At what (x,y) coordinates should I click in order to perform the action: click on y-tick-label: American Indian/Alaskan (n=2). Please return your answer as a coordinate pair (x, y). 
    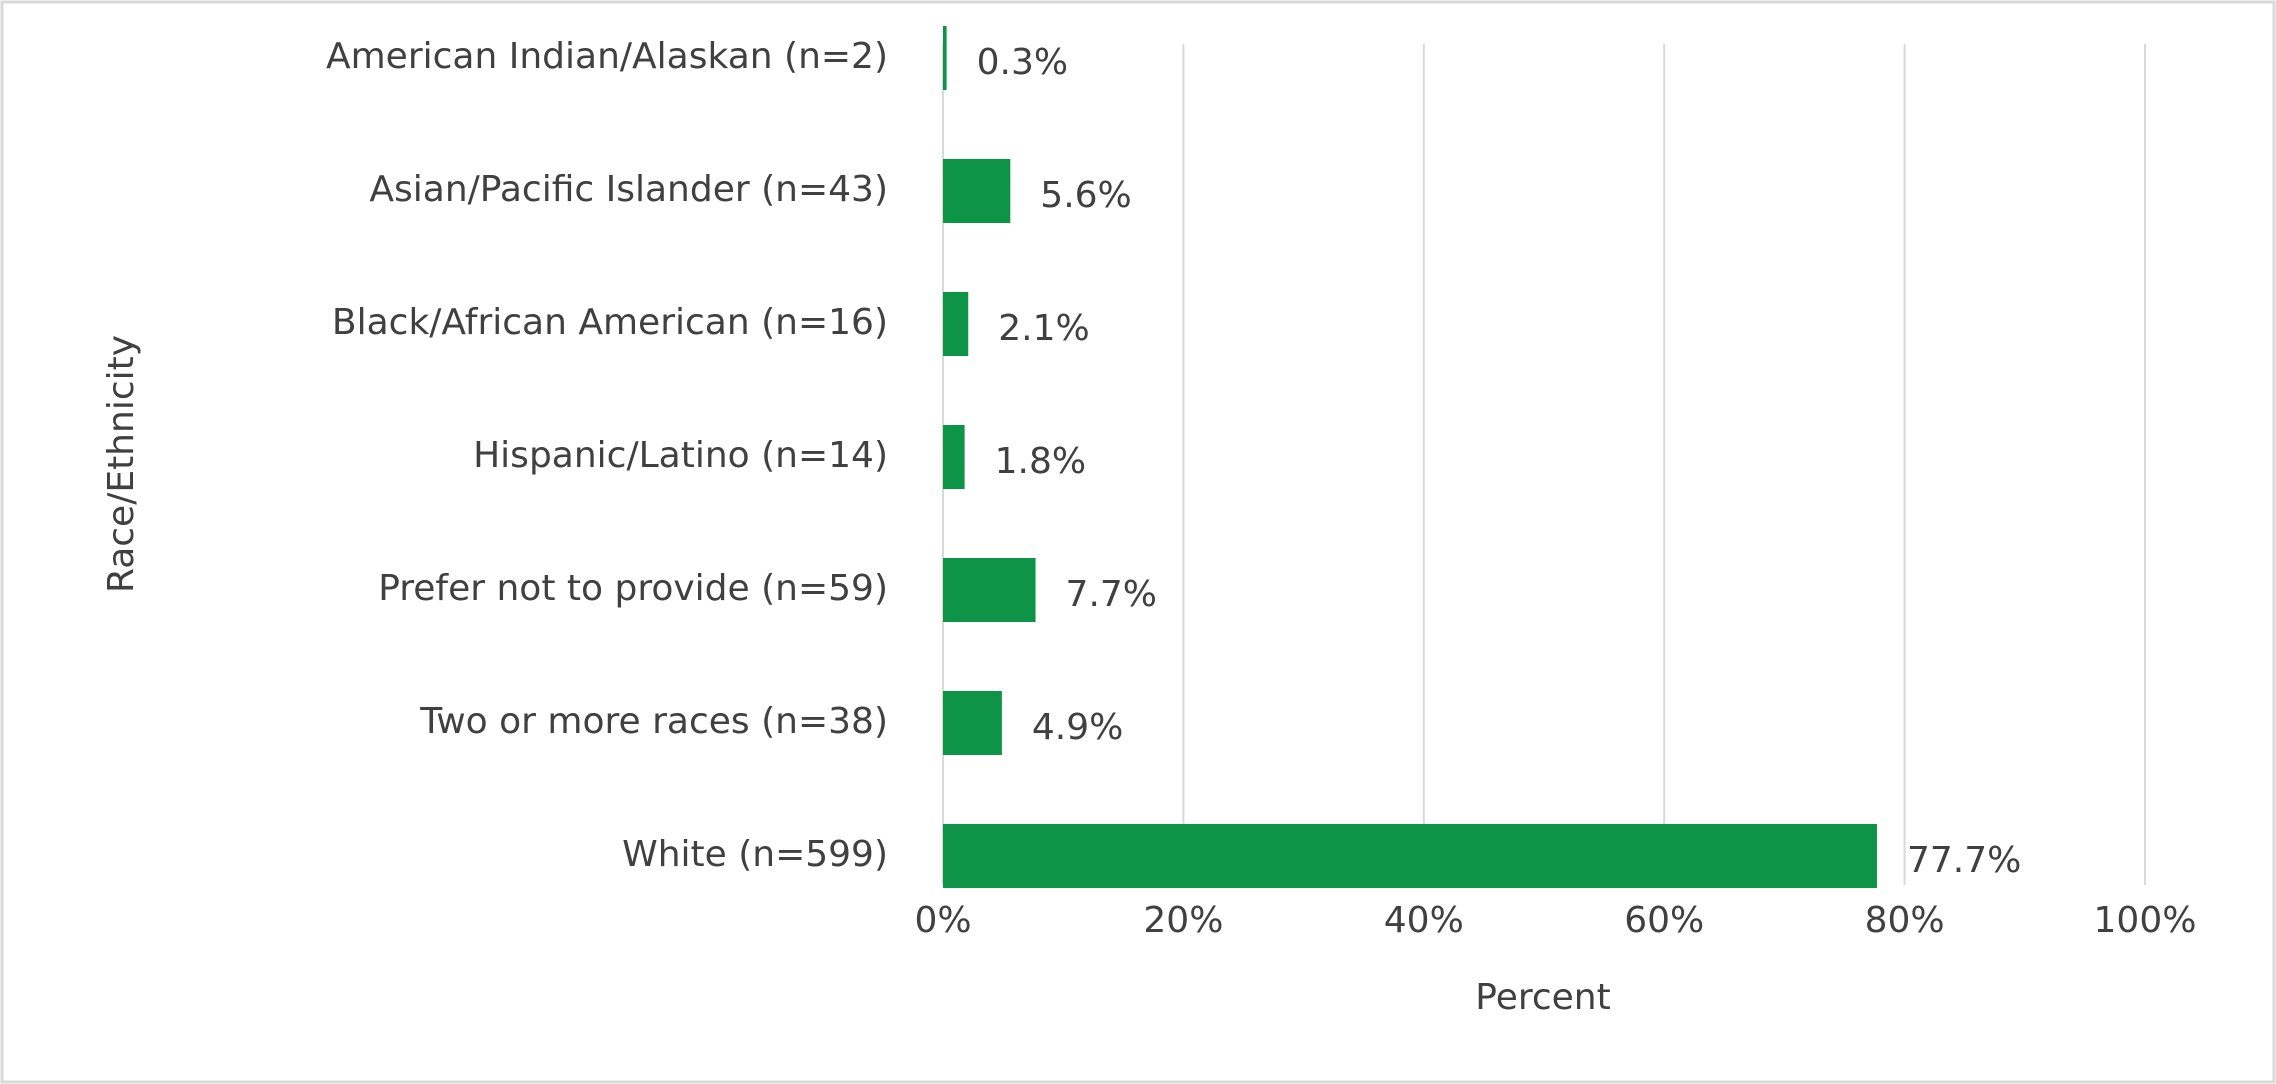
    Looking at the image, I should click on (607, 56).